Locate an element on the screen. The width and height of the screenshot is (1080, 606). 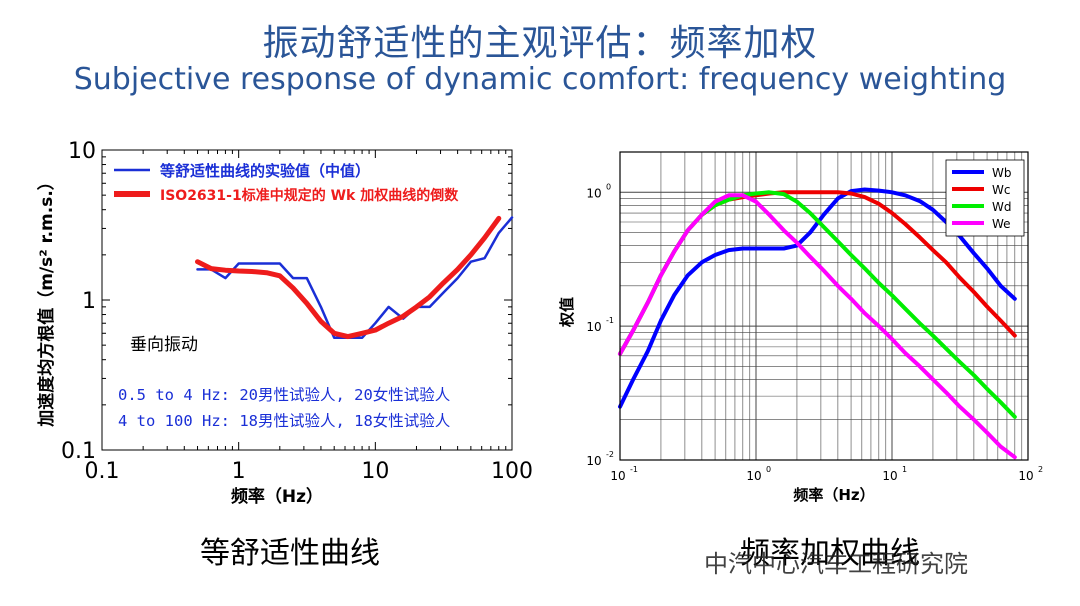
right-x-tick-label: 10 2 is located at coordinates (1030, 474).